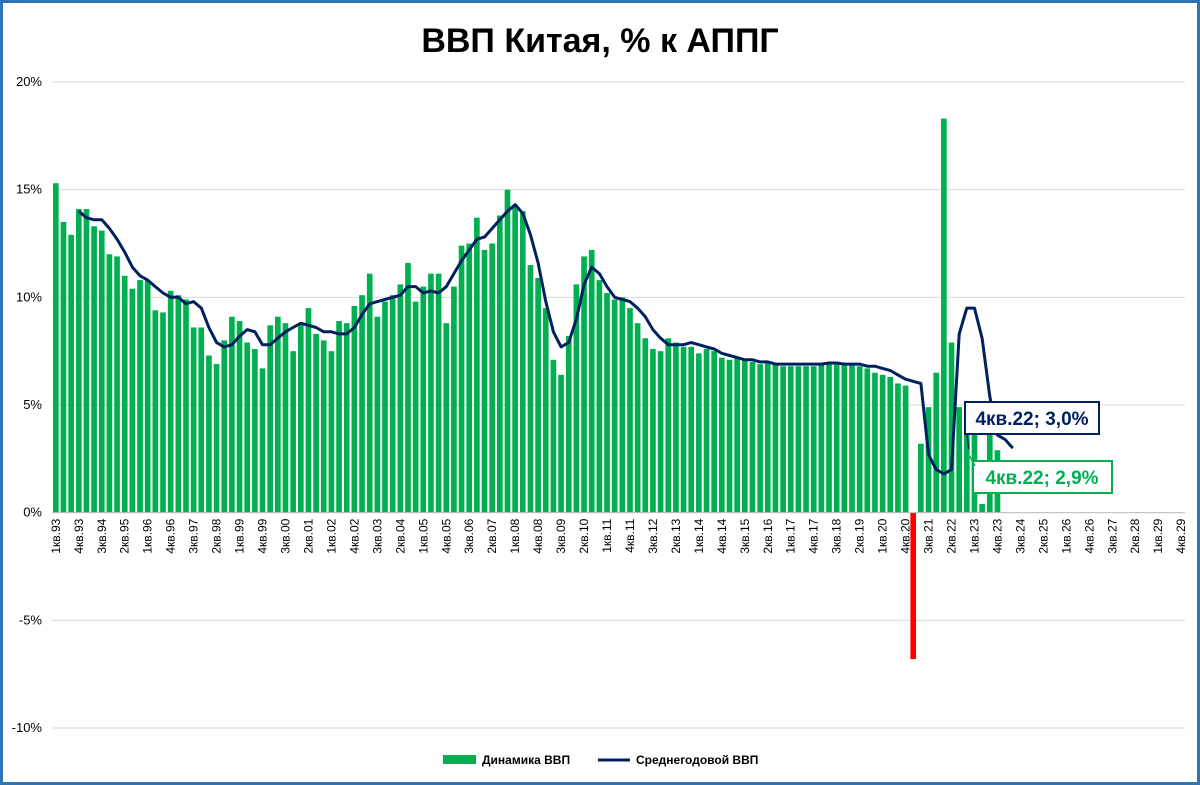  I want to click on x-tick-label: 2кв.04, so click(400, 535).